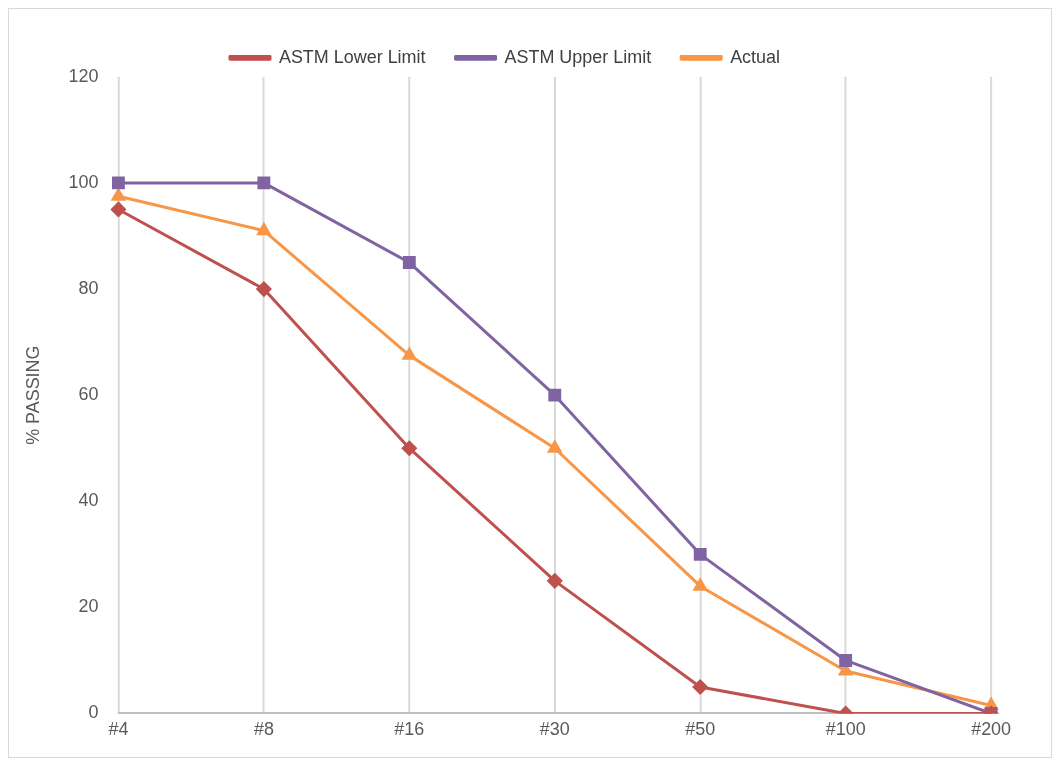 This screenshot has width=1060, height=767. What do you see at coordinates (83, 181) in the screenshot?
I see `y-tick-label: 100` at bounding box center [83, 181].